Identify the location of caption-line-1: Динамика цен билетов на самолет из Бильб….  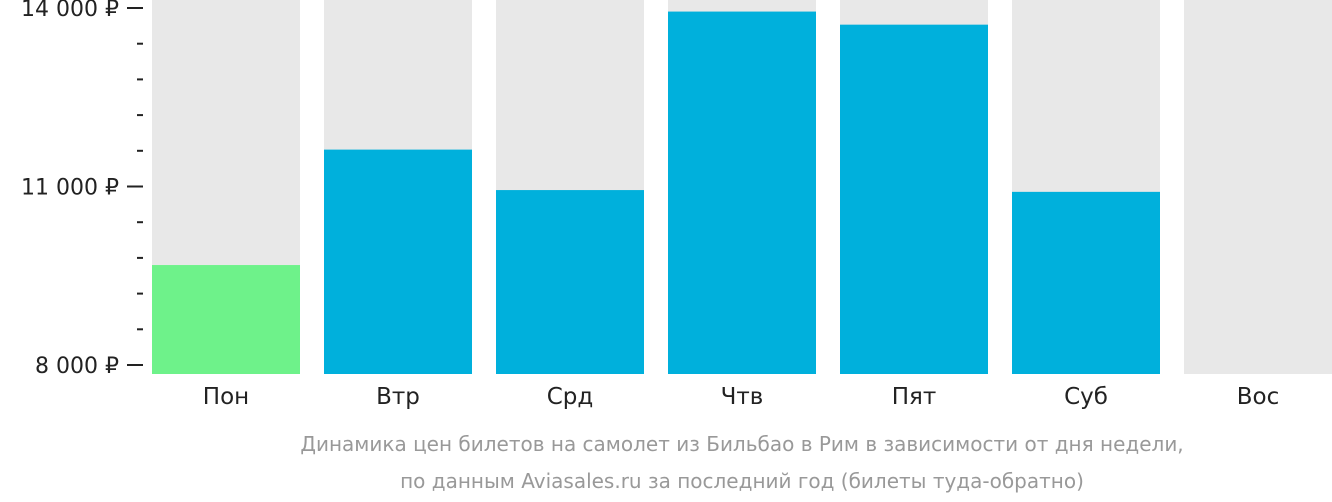
(741, 444).